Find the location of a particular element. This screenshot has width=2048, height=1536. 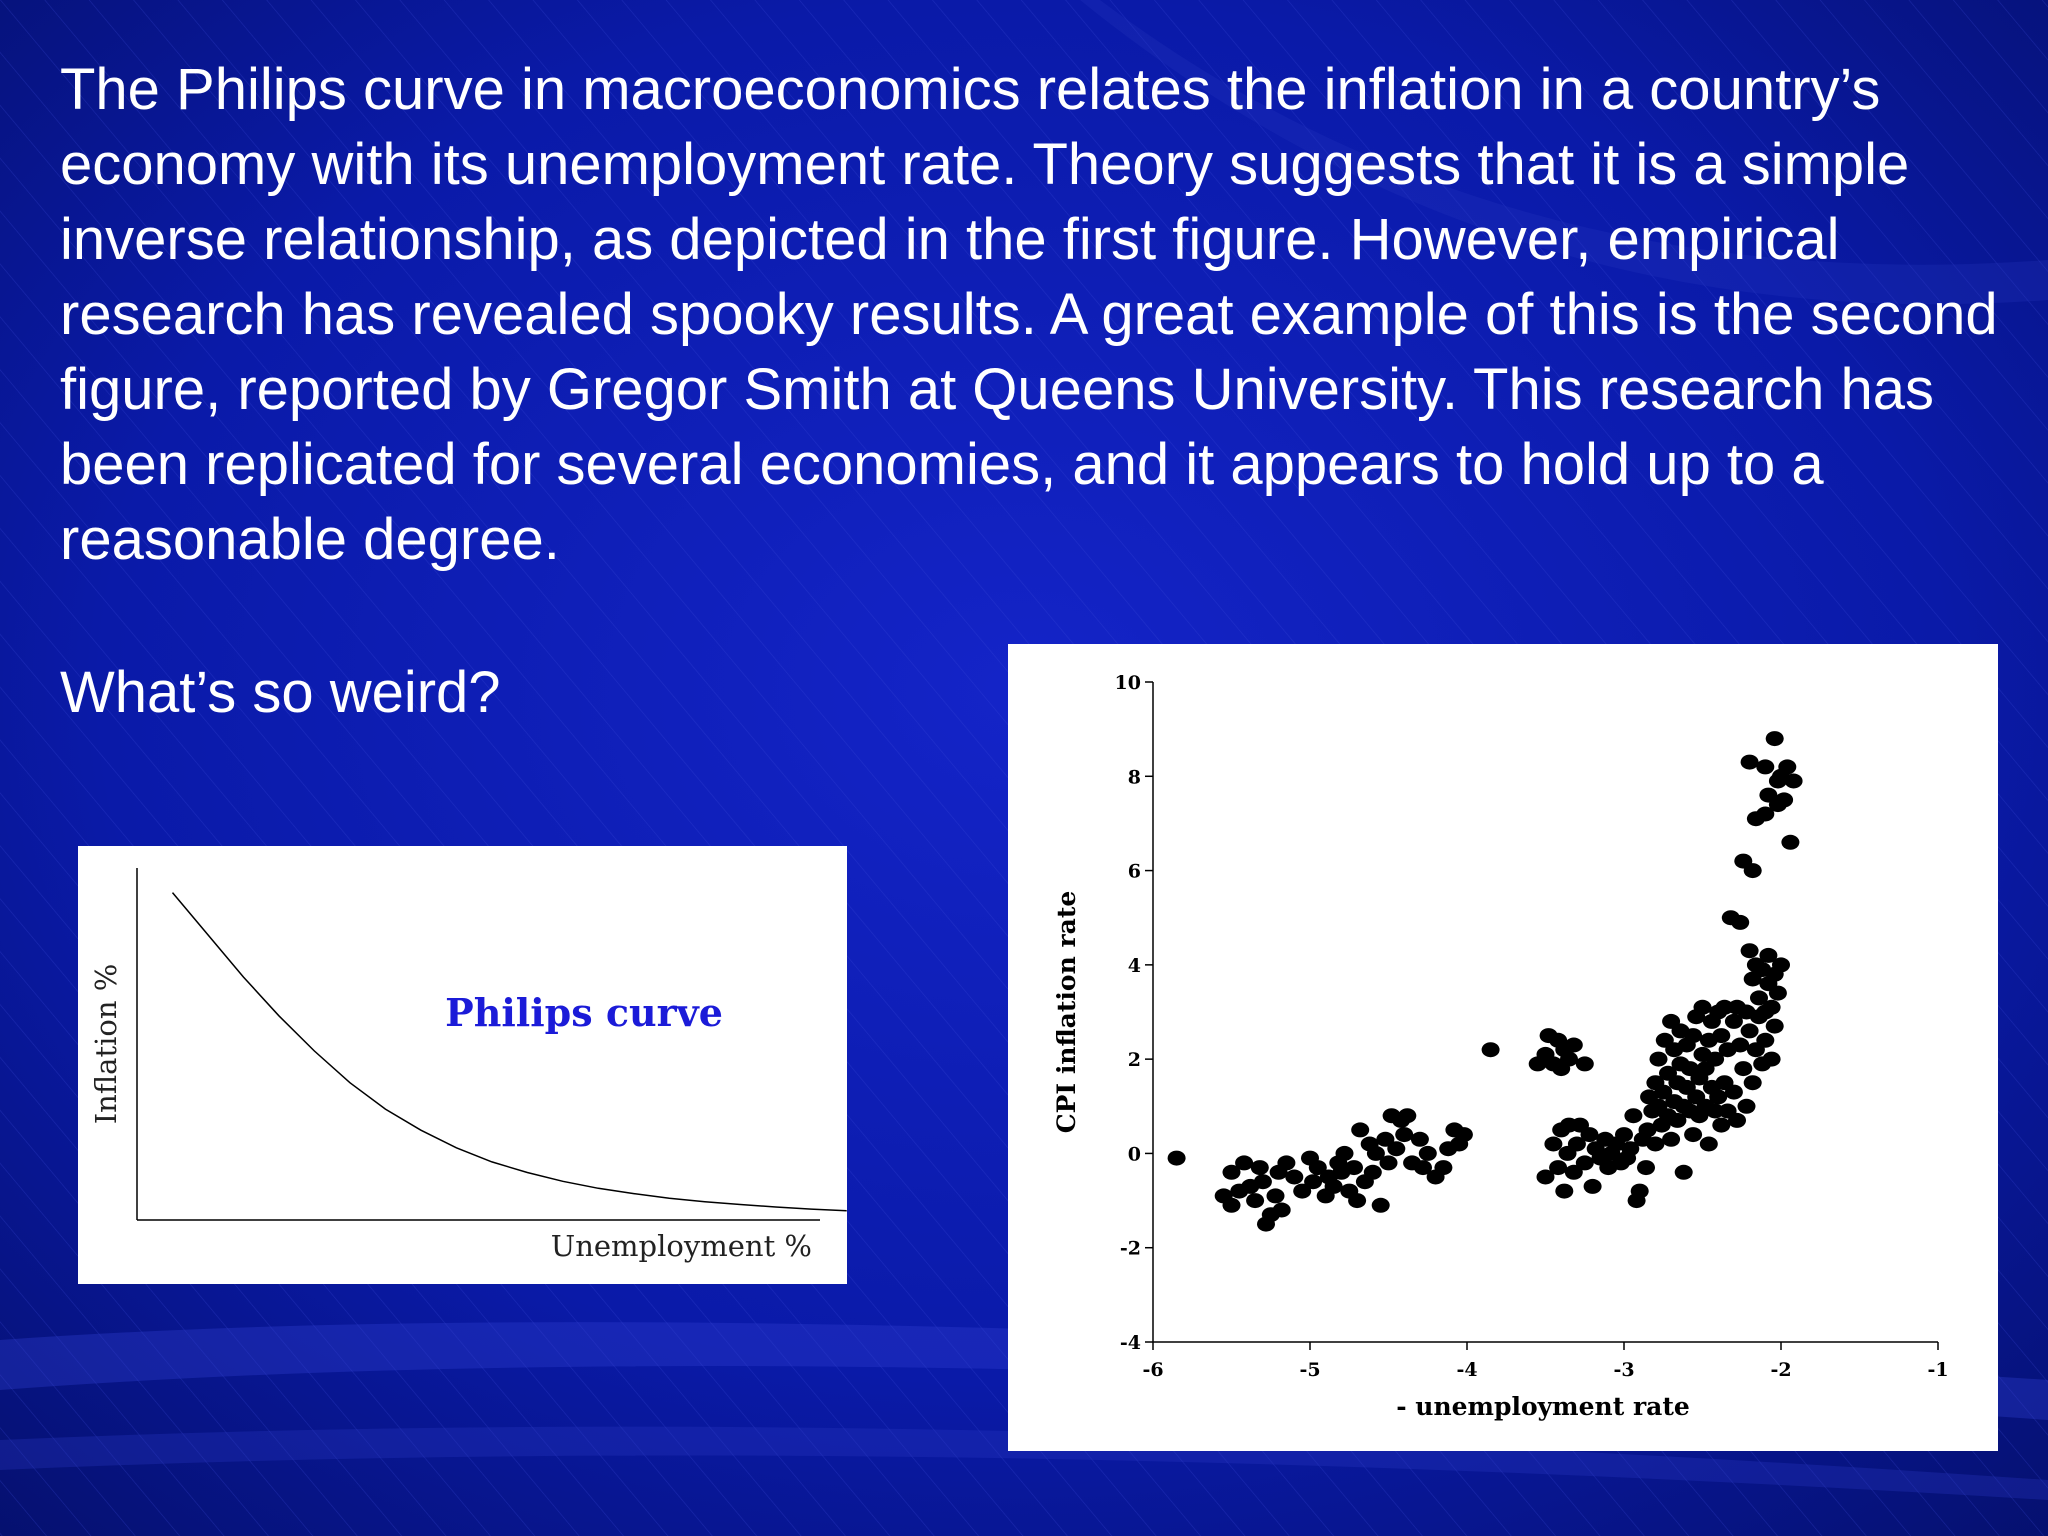

x-tick-label: -6 is located at coordinates (1152, 1370).